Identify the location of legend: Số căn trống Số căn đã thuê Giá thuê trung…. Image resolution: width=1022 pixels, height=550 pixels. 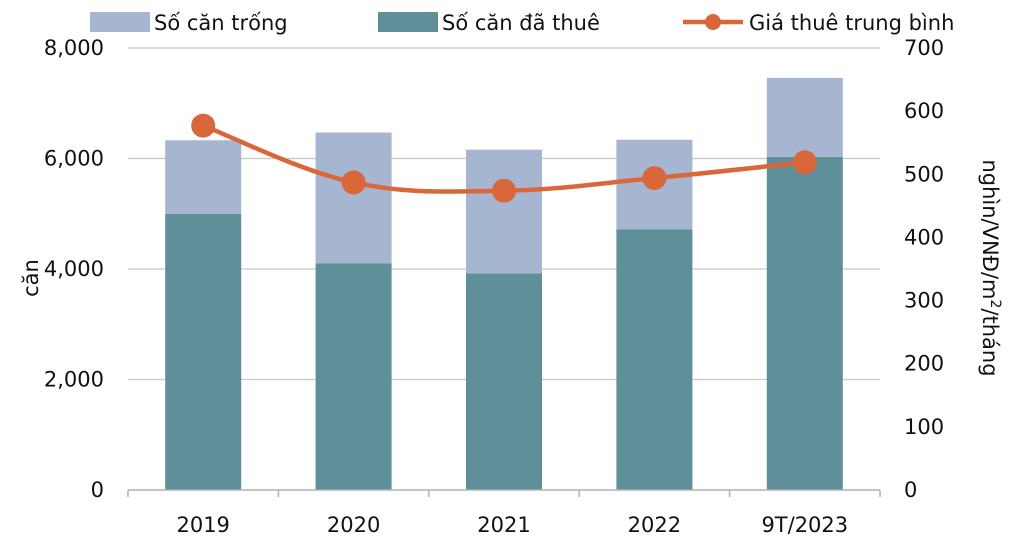
(522, 23).